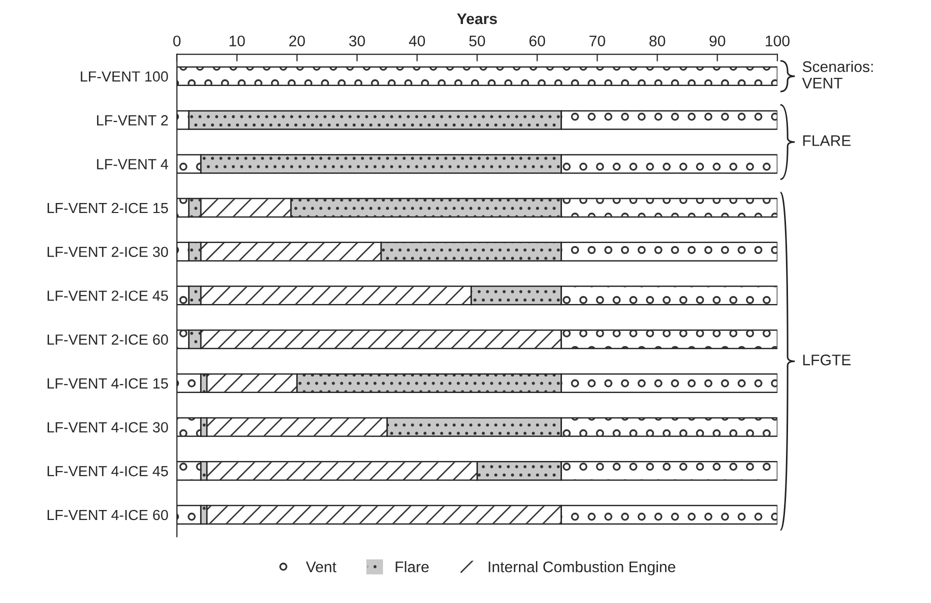 Image resolution: width=931 pixels, height=603 pixels. Describe the element at coordinates (537, 41) in the screenshot. I see `x-tick-label: 60` at that location.